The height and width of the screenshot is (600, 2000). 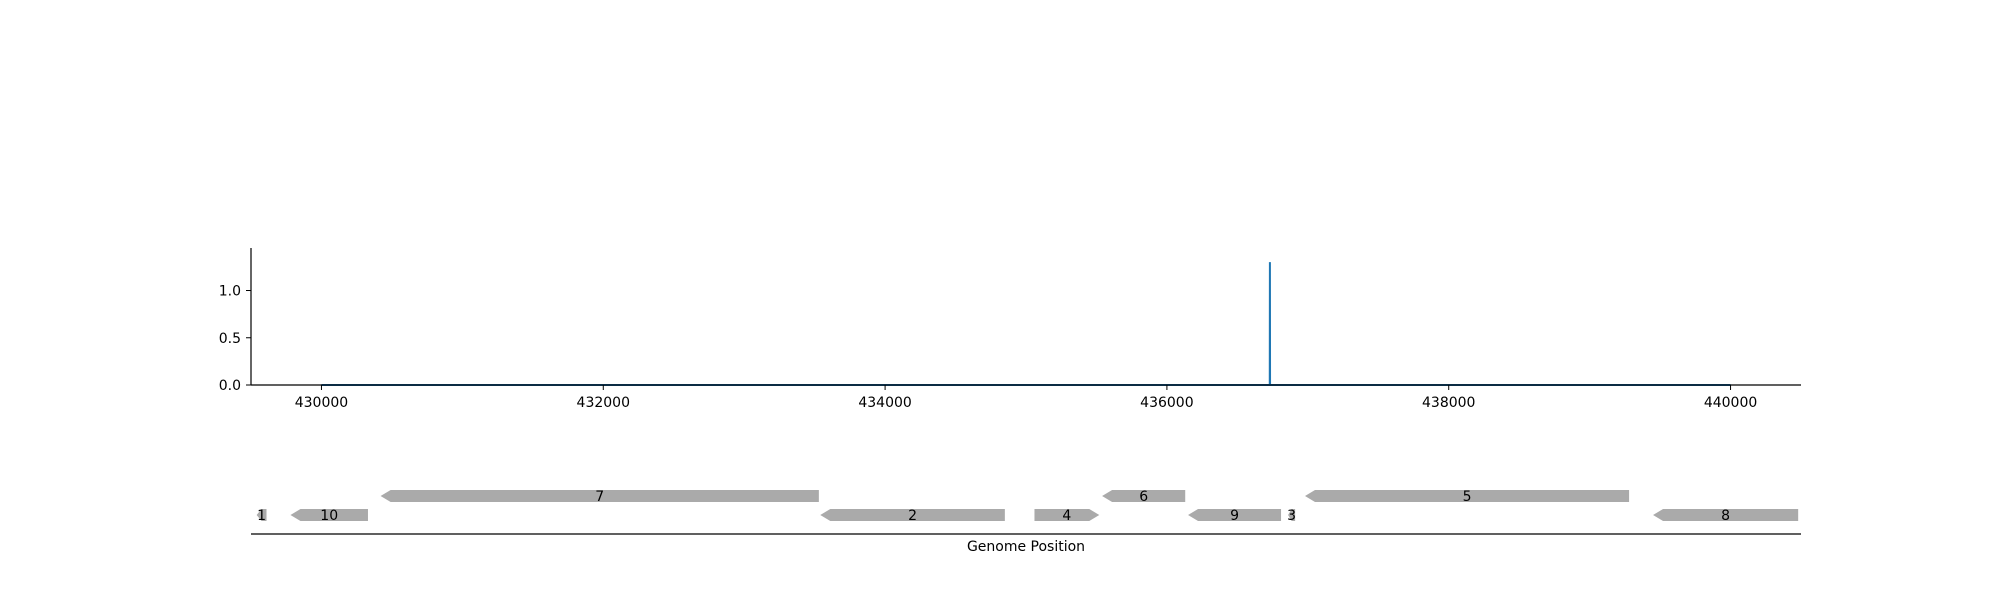 What do you see at coordinates (1027, 506) in the screenshot?
I see `gene-arrows: 1 10 7 2 4 6 9 3 5 8` at bounding box center [1027, 506].